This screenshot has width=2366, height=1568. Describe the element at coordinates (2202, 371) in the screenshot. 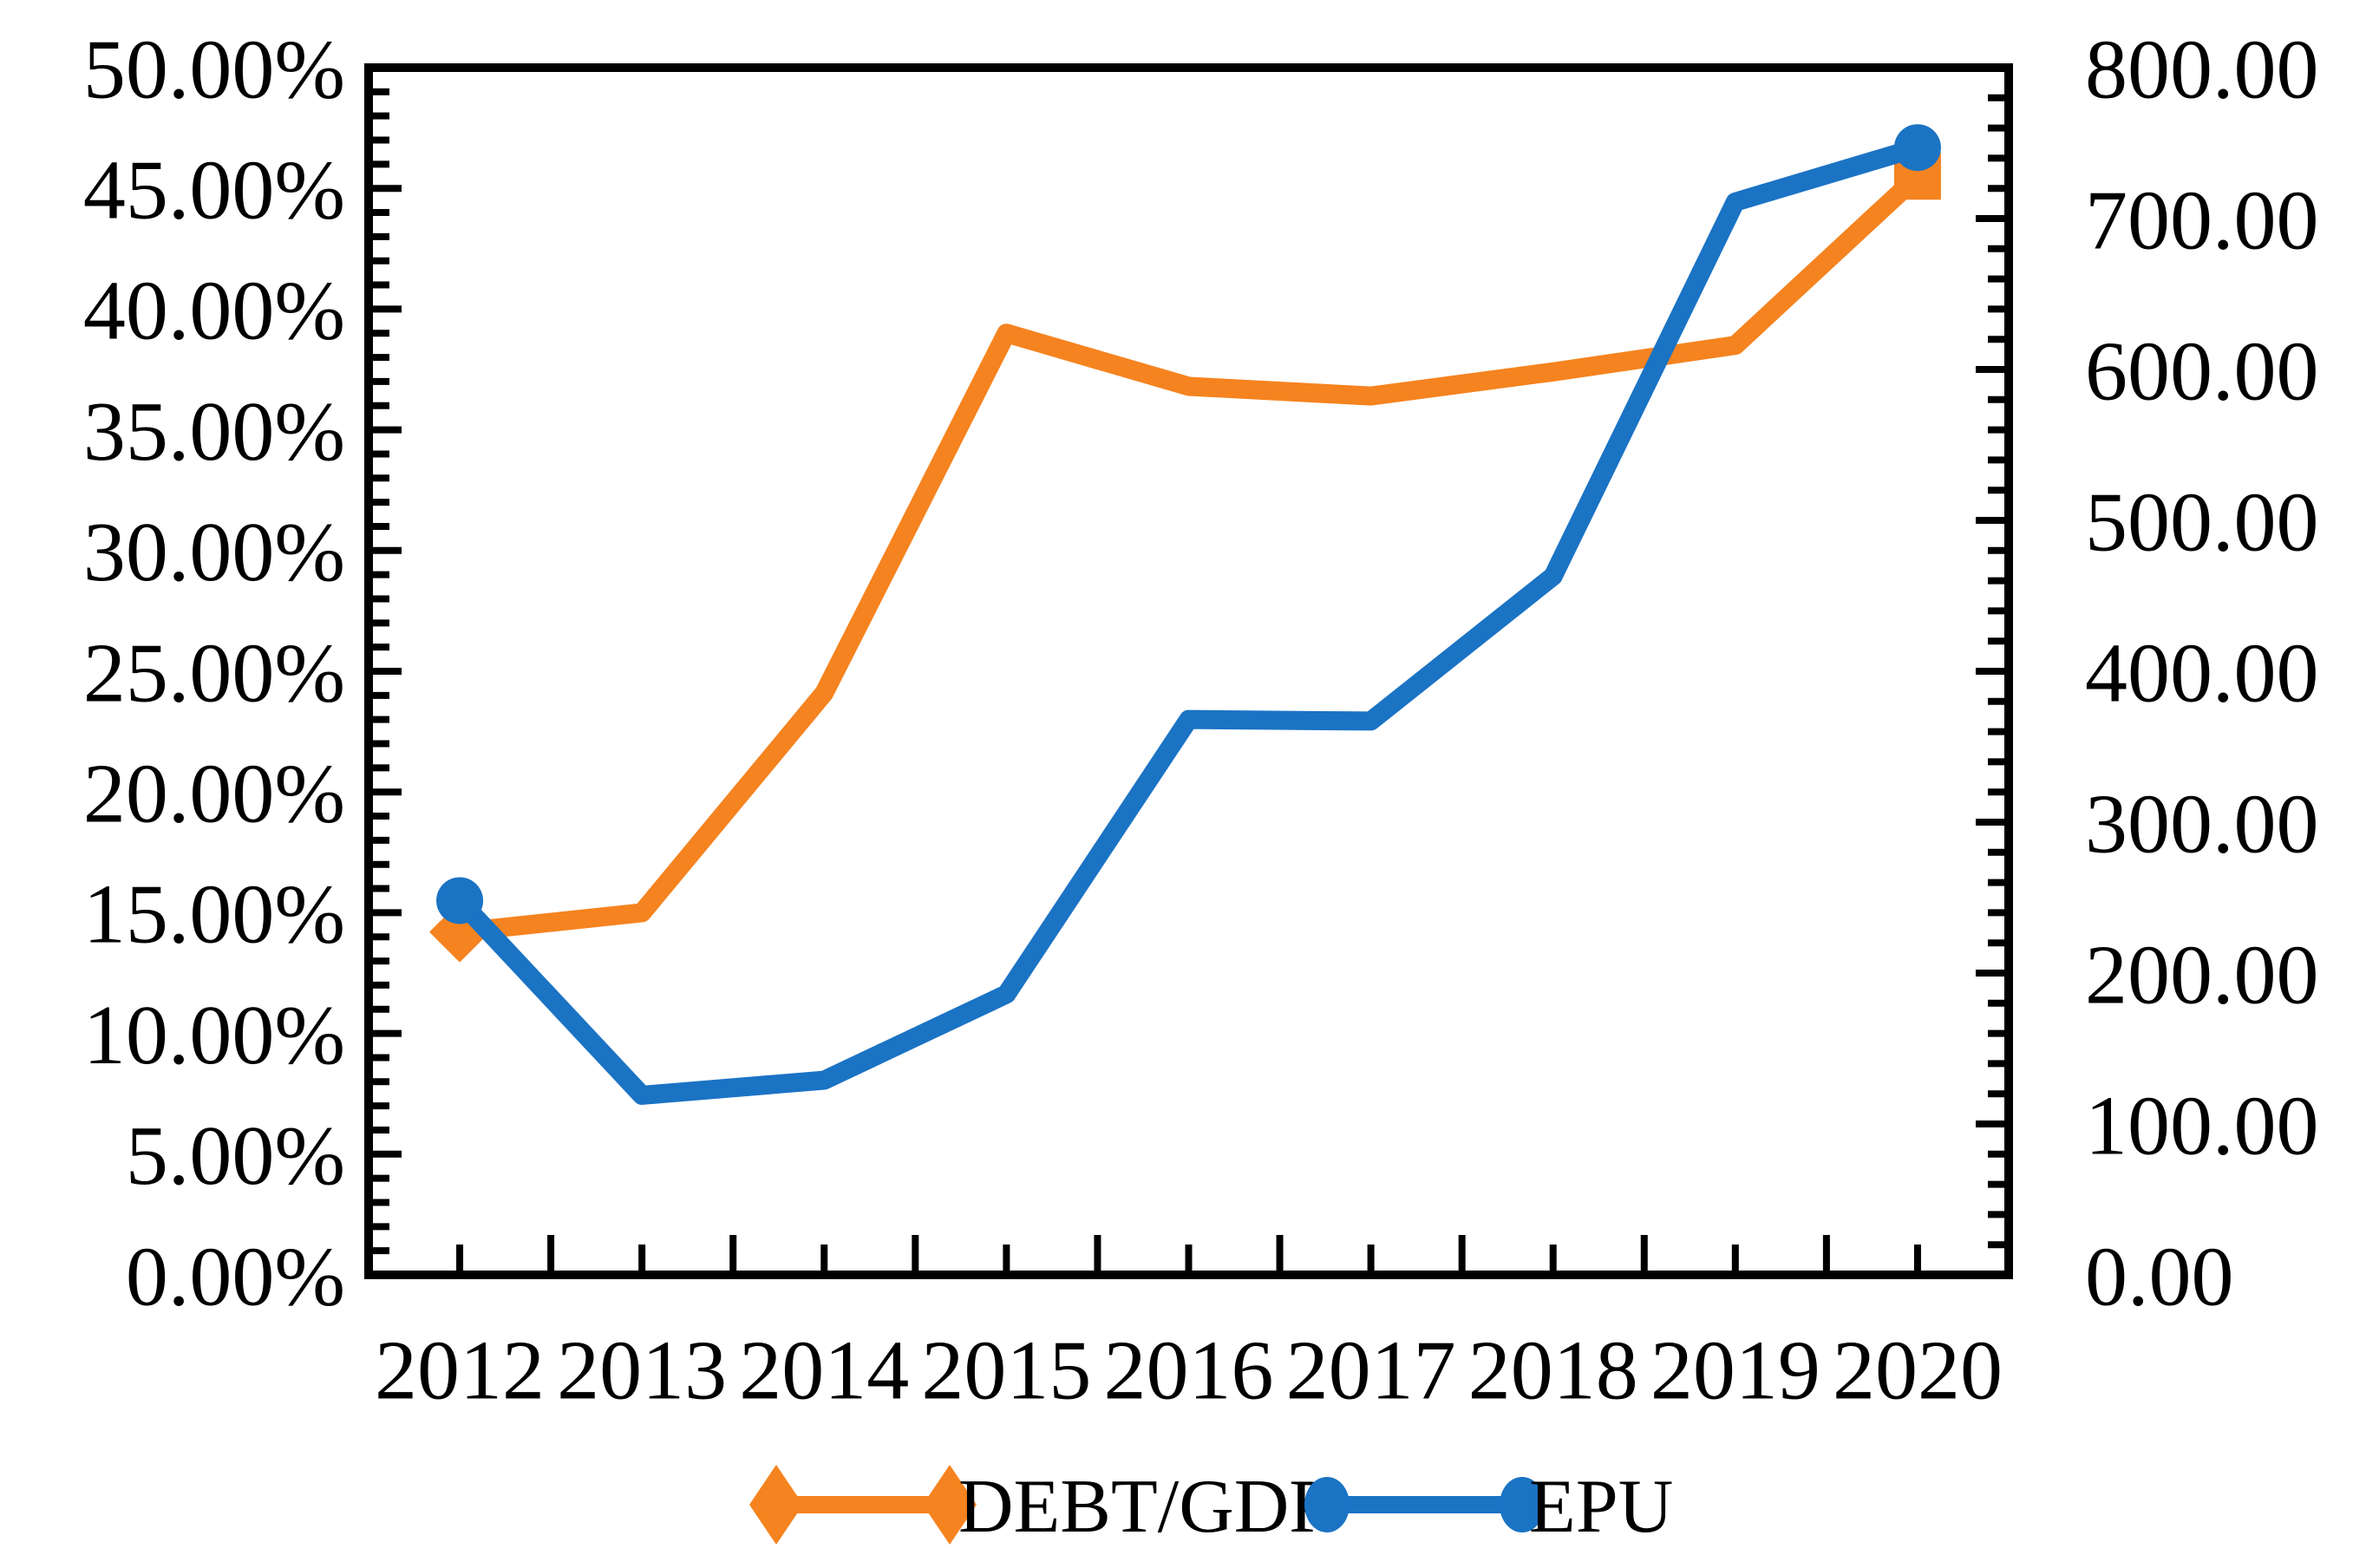

I see `right-axis-tick-label: 600.00` at that location.